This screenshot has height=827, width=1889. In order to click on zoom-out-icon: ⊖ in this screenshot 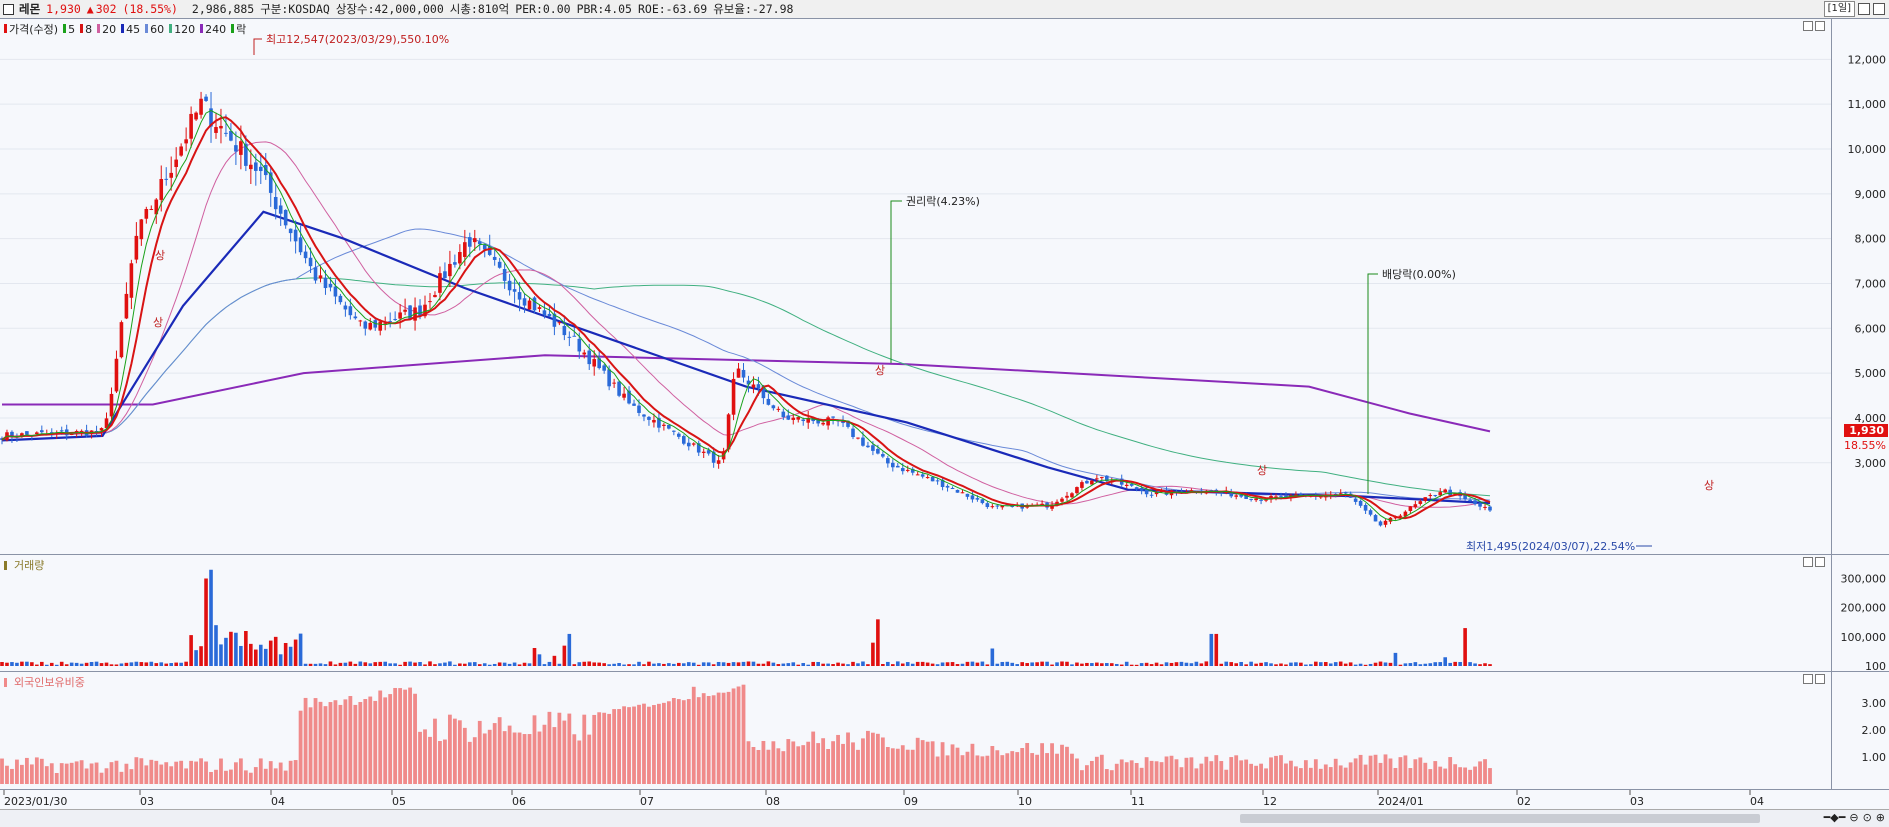, I will do `click(1854, 817)`.